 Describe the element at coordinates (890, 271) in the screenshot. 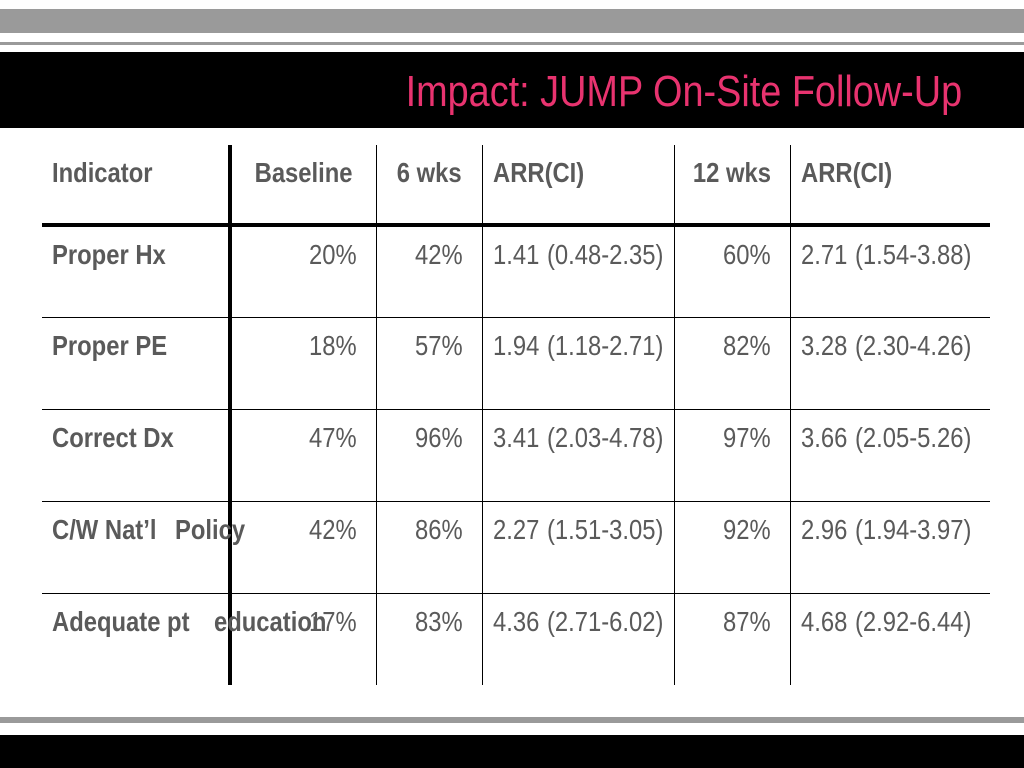

I see `row-arr-ci-12wk: 2.71 (1.54-3.88)` at that location.